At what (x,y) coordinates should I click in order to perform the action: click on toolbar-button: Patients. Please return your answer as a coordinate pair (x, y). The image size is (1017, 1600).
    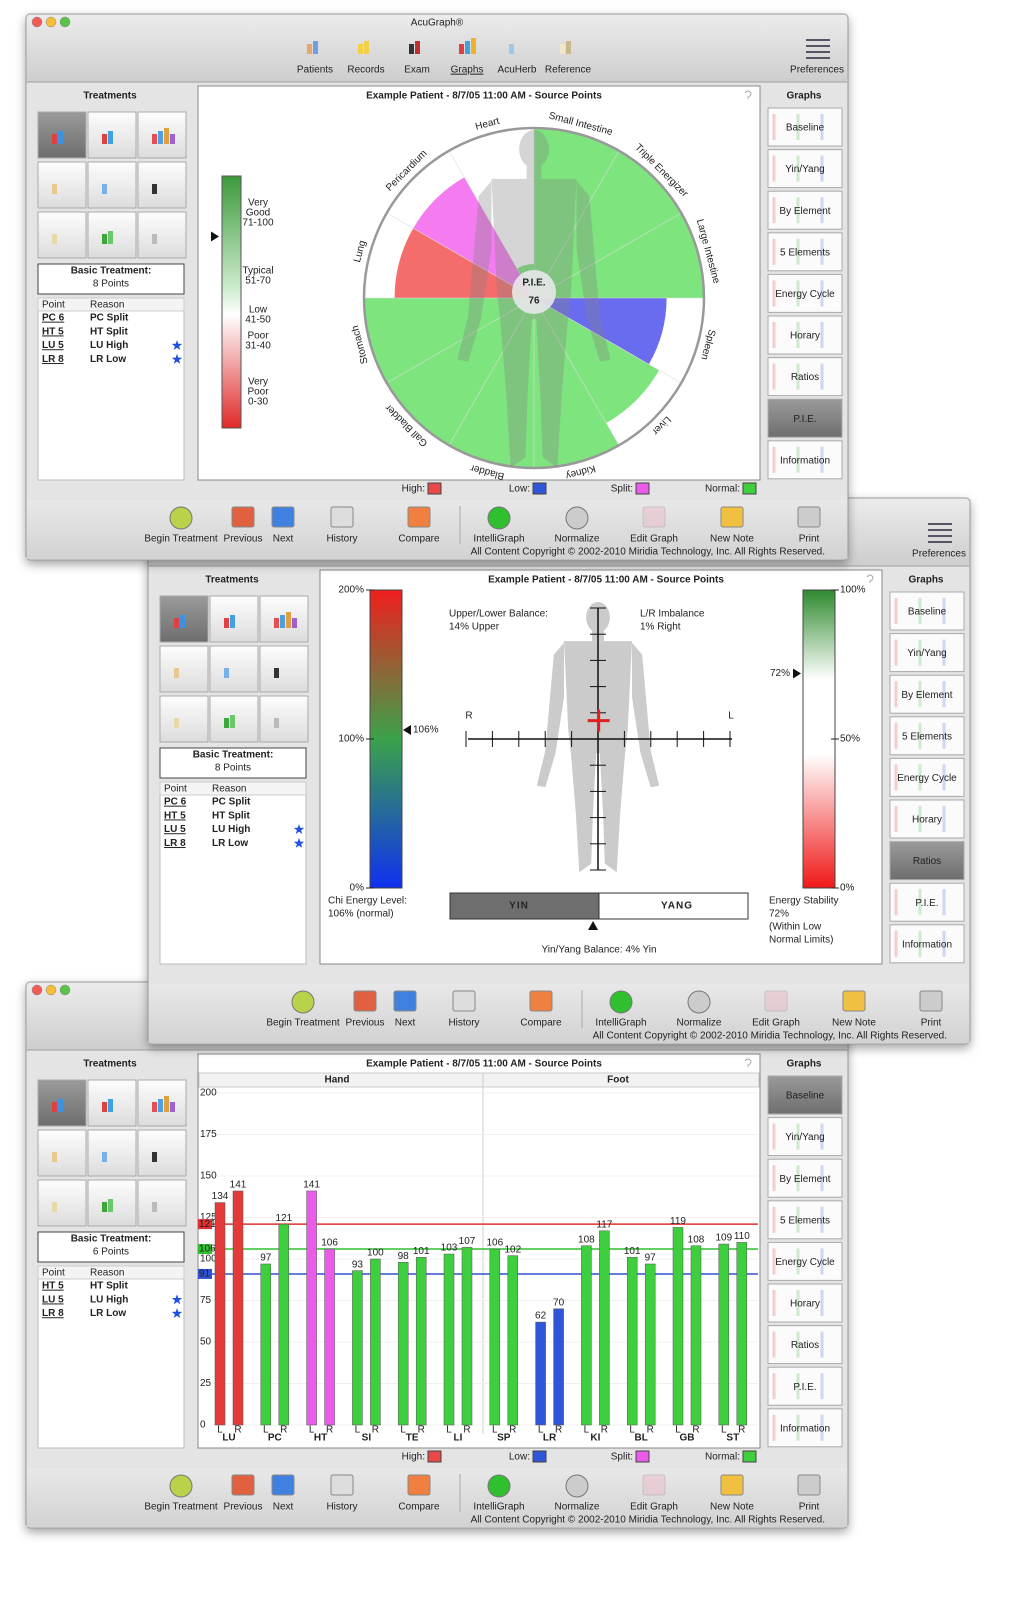
    Looking at the image, I should click on (315, 70).